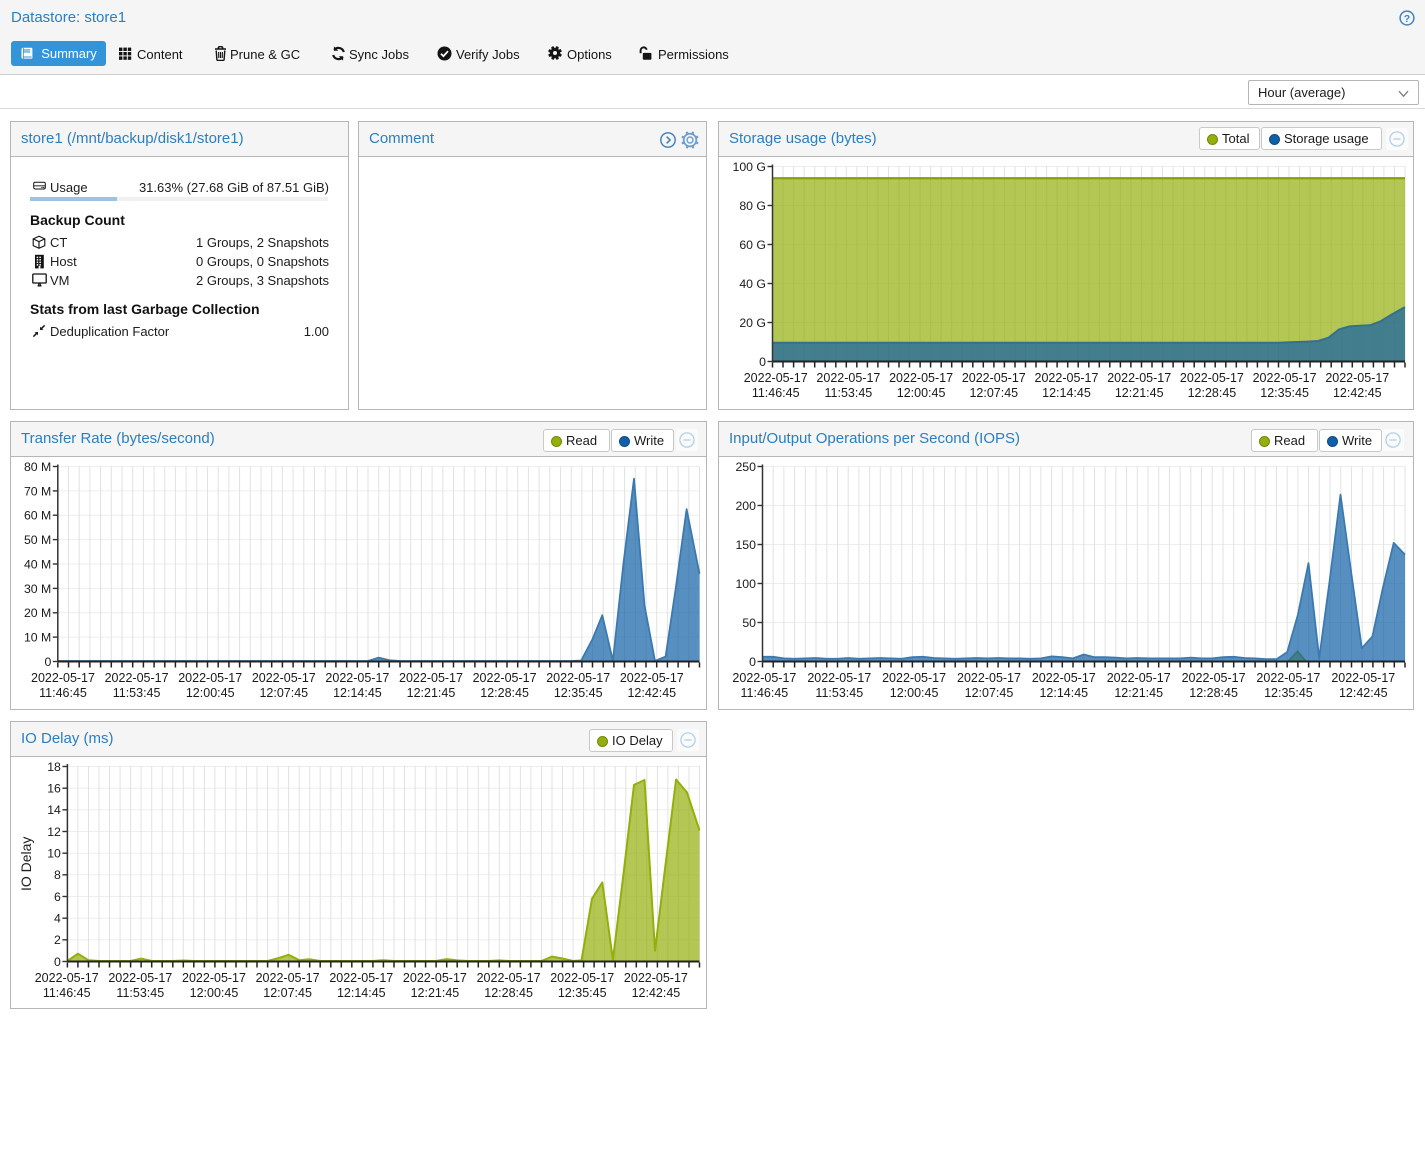 The width and height of the screenshot is (1425, 1158). Describe the element at coordinates (54, 854) in the screenshot. I see `svg-text: 10` at that location.